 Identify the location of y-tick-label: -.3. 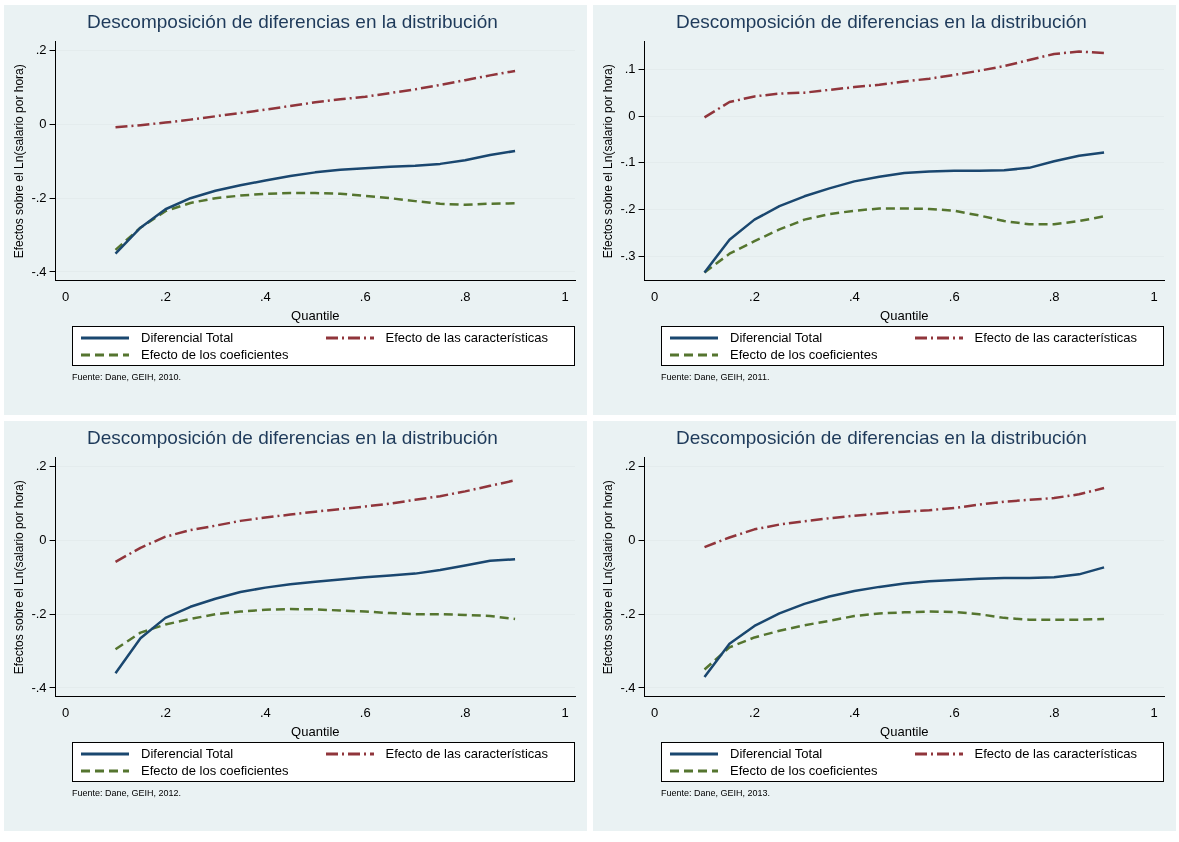
(628, 255).